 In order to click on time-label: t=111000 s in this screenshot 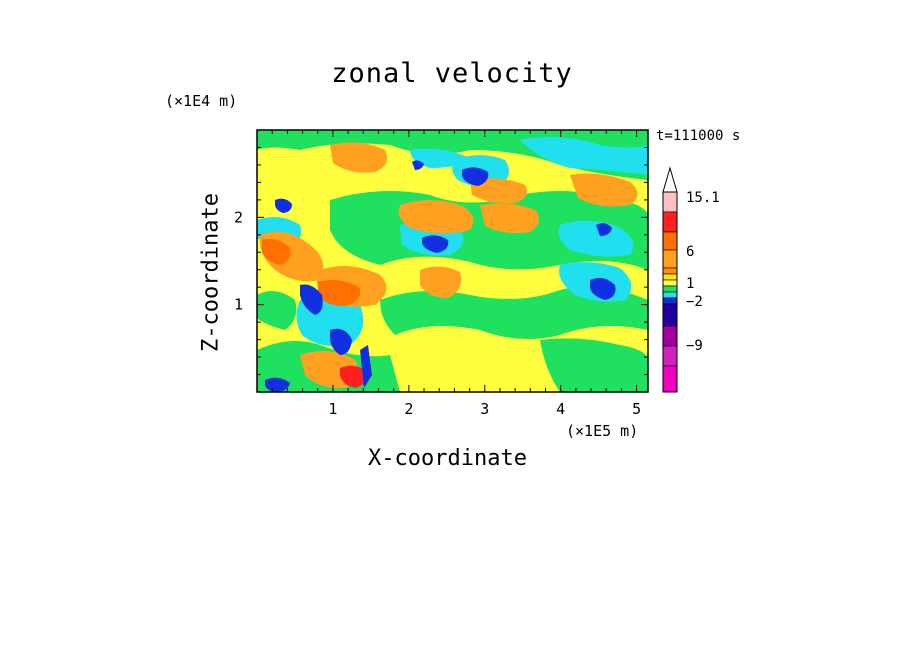, I will do `click(698, 136)`.